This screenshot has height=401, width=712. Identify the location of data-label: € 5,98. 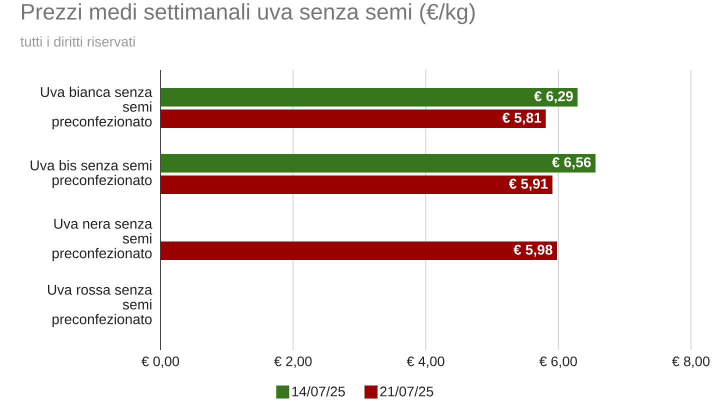
(533, 250).